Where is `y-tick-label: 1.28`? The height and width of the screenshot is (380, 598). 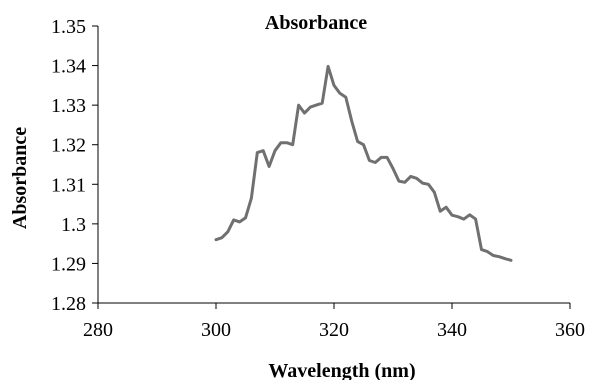 y-tick-label: 1.28 is located at coordinates (68, 304).